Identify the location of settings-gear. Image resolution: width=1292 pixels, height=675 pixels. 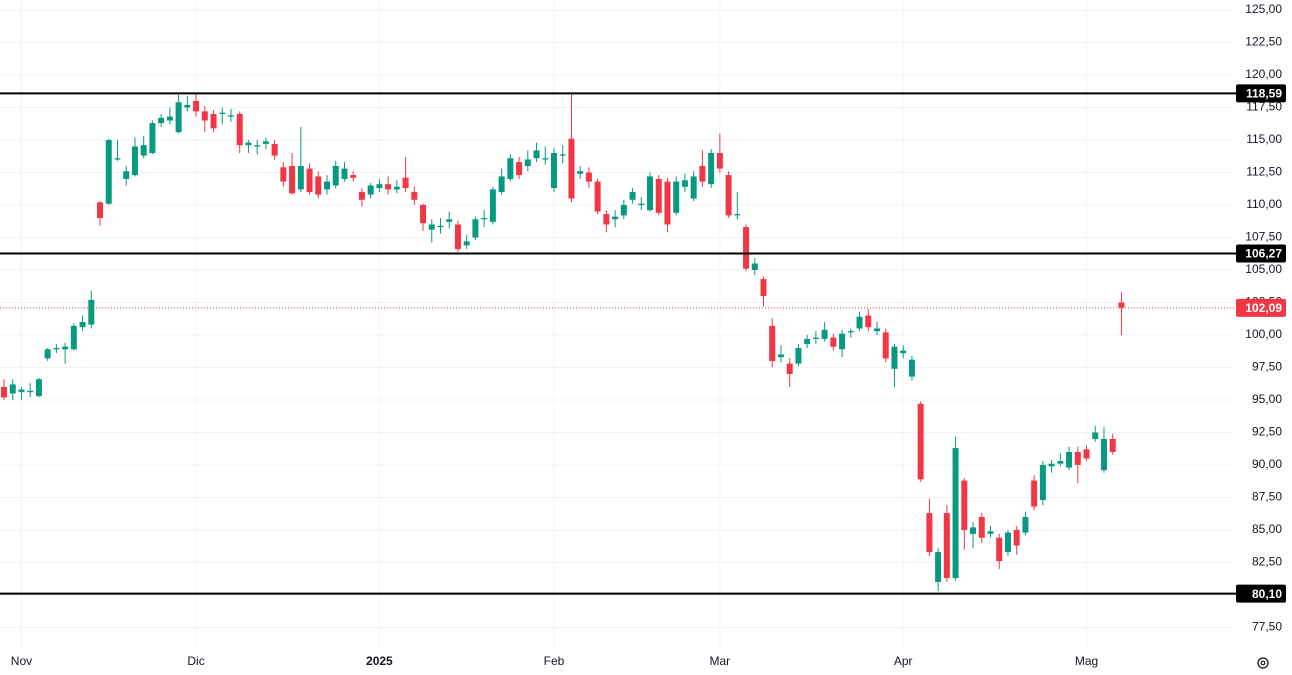
(1263, 663).